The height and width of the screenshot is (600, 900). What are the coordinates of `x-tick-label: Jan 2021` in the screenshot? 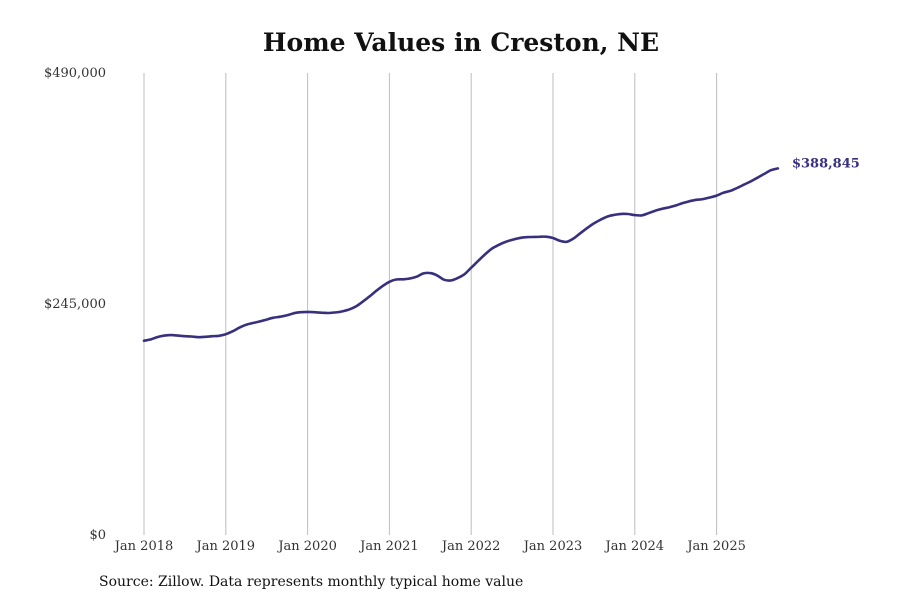 It's located at (388, 546).